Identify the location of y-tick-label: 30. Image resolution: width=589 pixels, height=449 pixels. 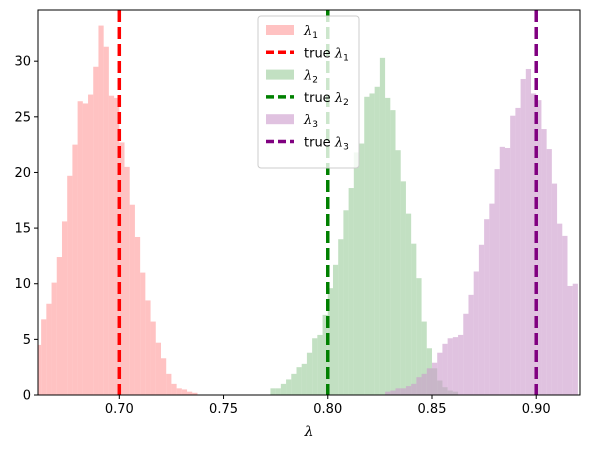
(22, 62).